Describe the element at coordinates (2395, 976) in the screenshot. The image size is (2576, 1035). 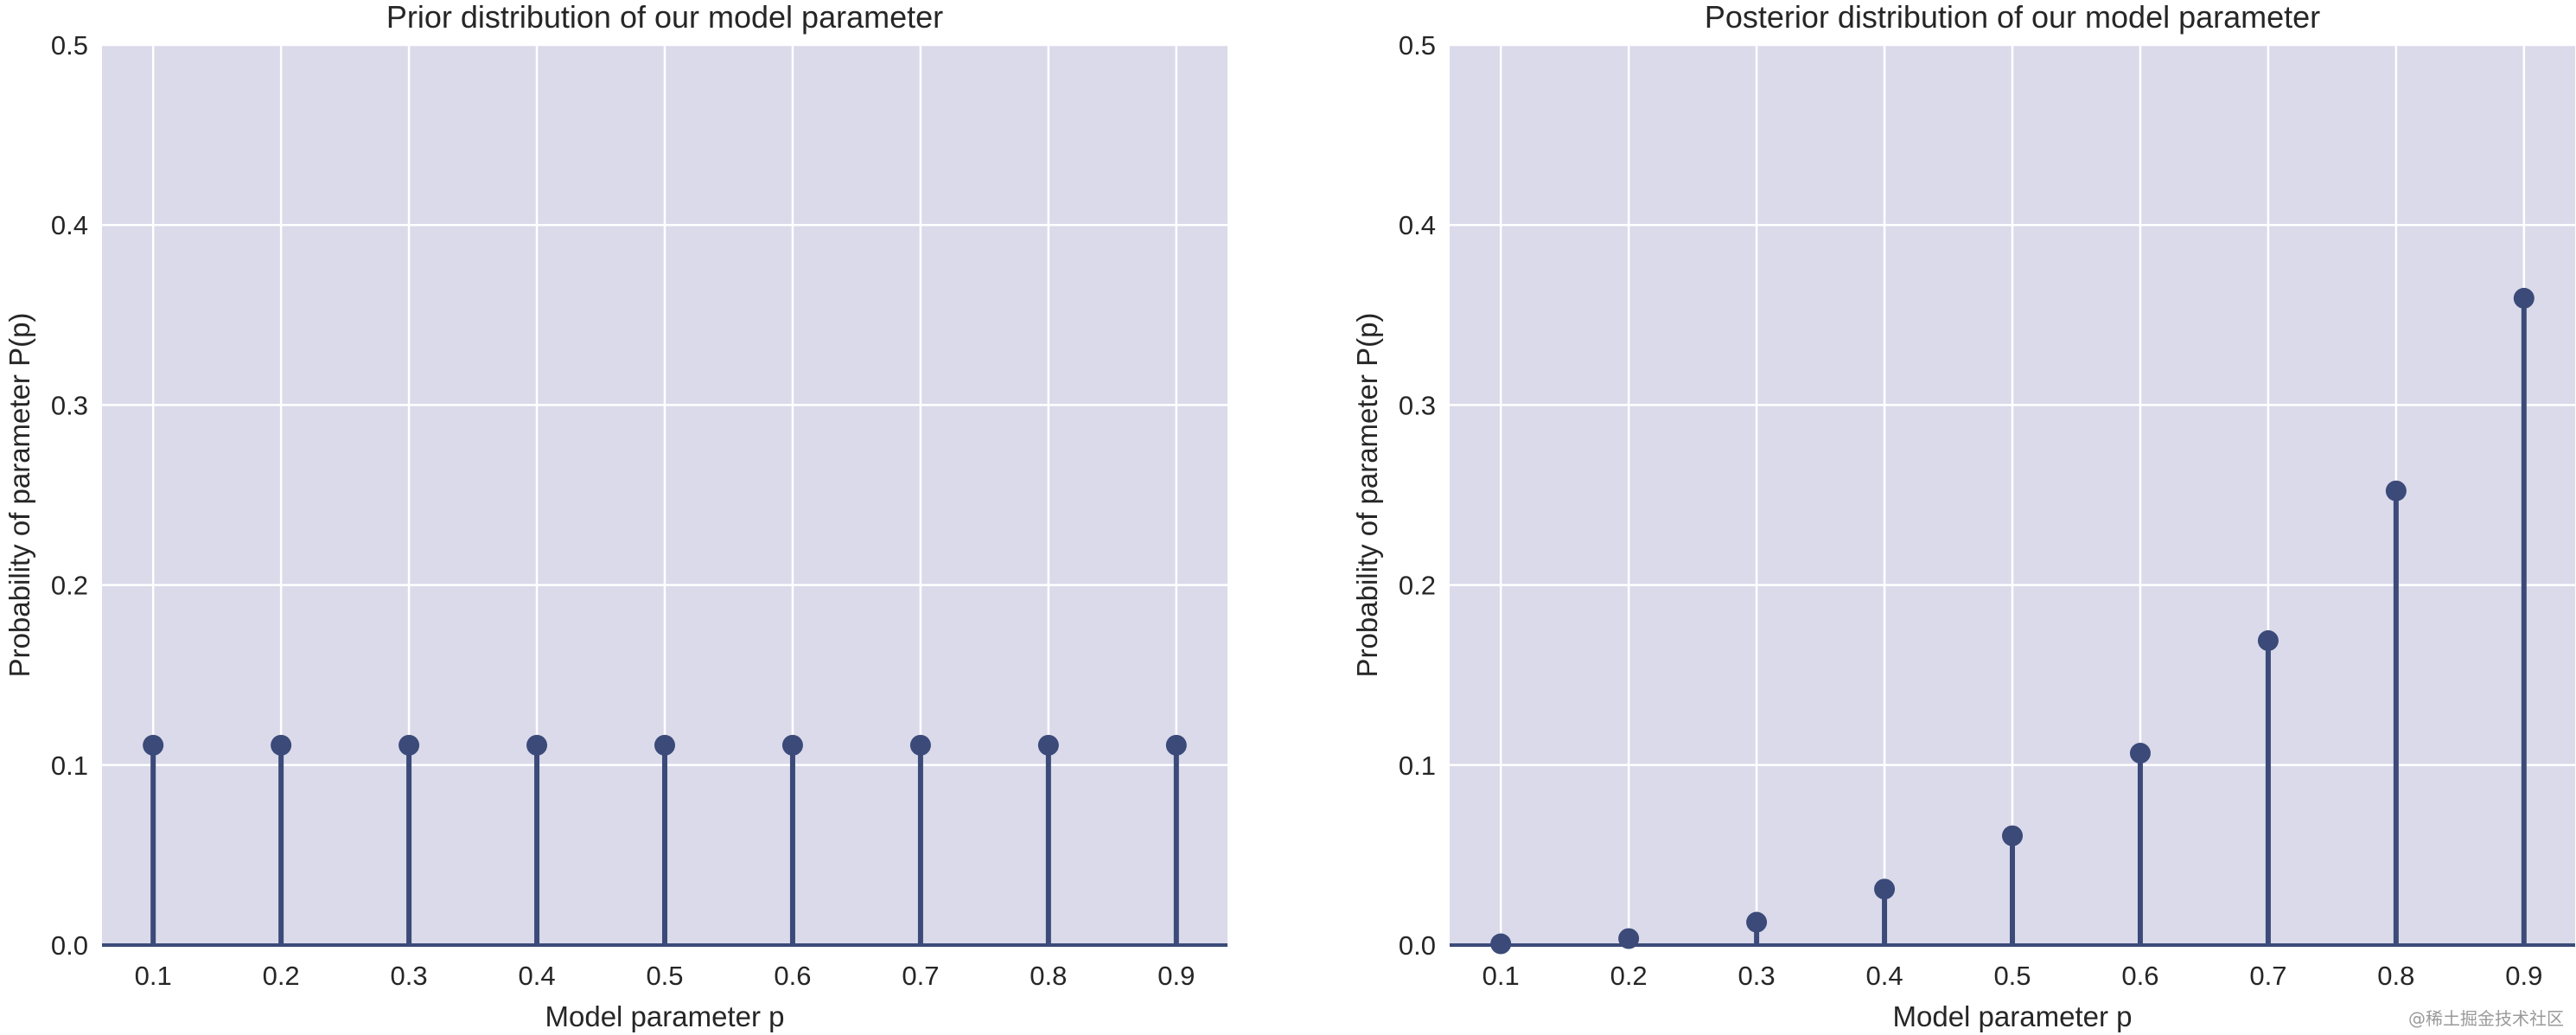
I see `posterior-x-tick-label: 0.8` at that location.